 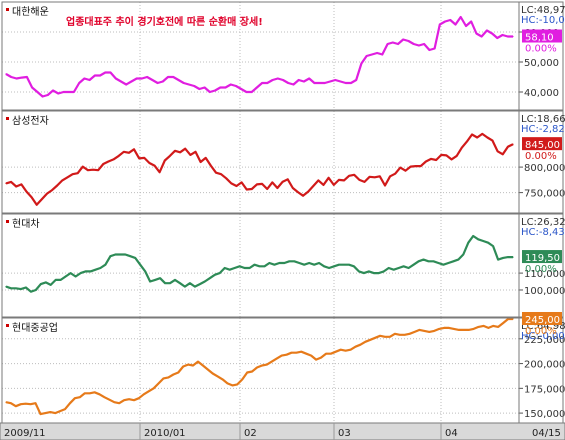 What do you see at coordinates (543, 129) in the screenshot?
I see `hc-label: HC:-2,82` at bounding box center [543, 129].